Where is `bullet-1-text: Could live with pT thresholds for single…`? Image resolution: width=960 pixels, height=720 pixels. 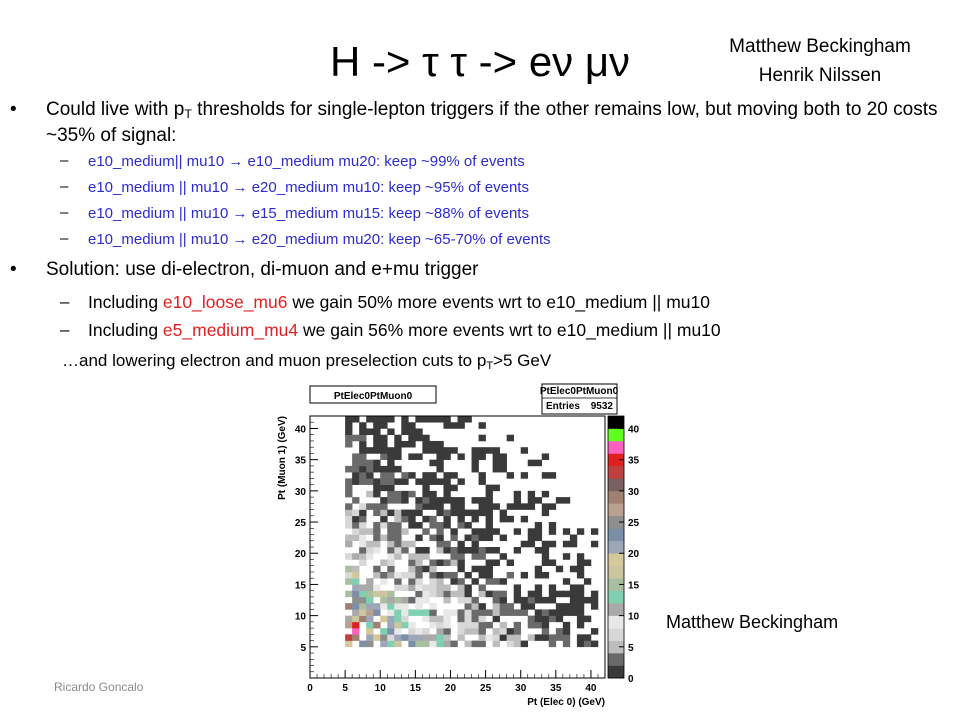
bullet-1-text: Could live with pT thresholds for single… is located at coordinates (492, 122).